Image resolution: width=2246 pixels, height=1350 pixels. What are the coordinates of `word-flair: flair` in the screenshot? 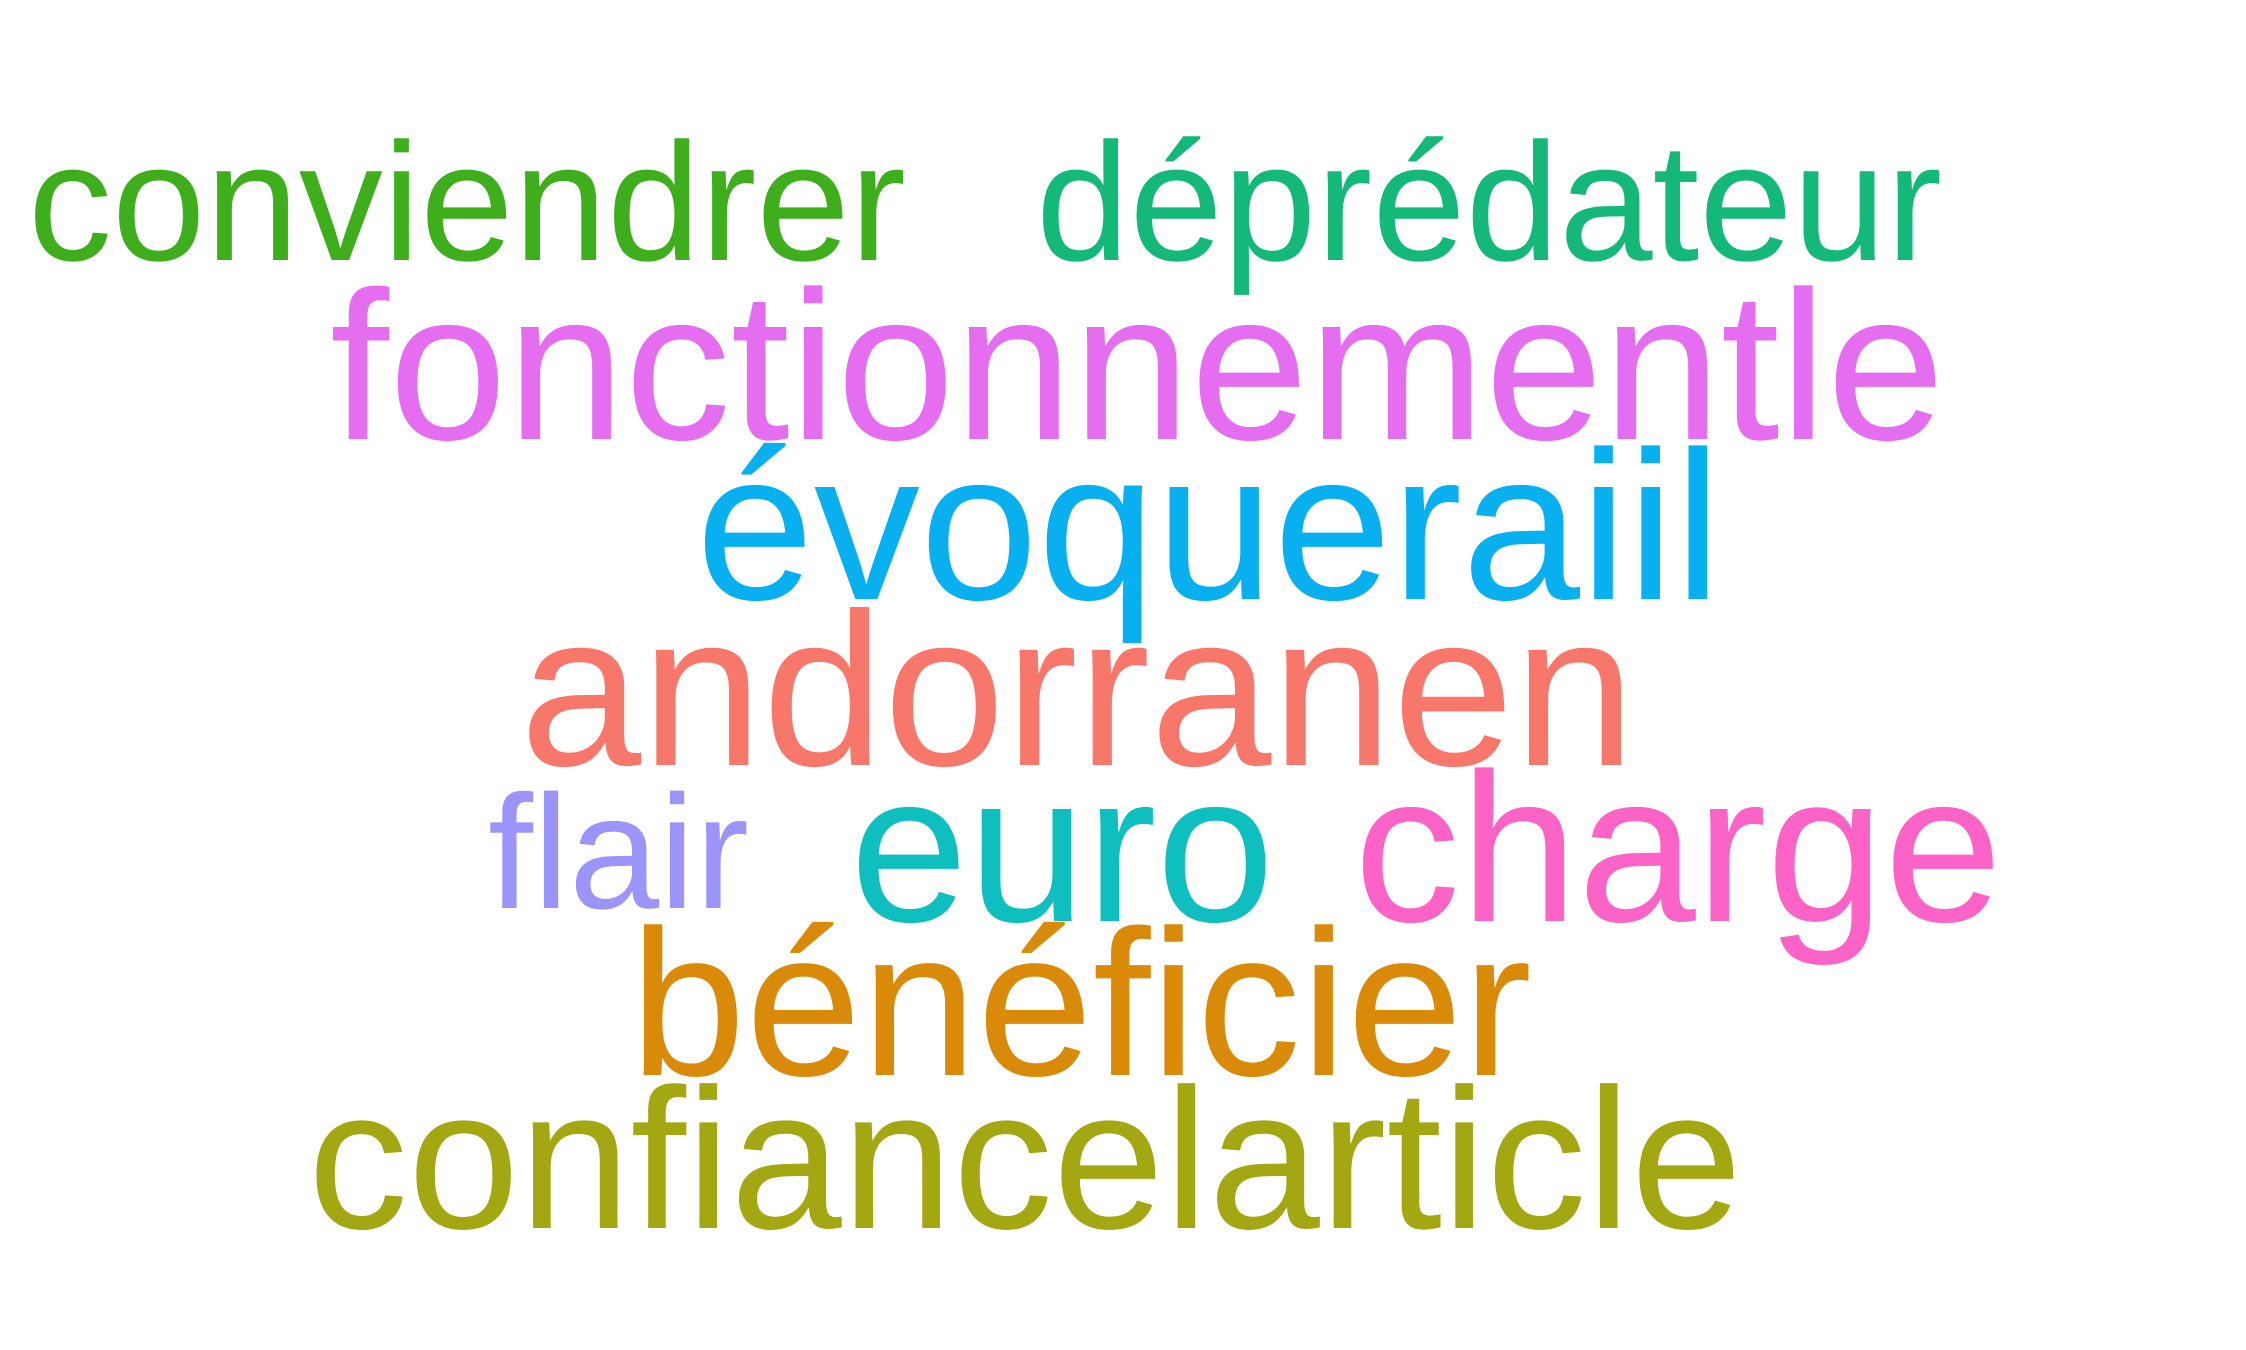 It's located at (619, 852).